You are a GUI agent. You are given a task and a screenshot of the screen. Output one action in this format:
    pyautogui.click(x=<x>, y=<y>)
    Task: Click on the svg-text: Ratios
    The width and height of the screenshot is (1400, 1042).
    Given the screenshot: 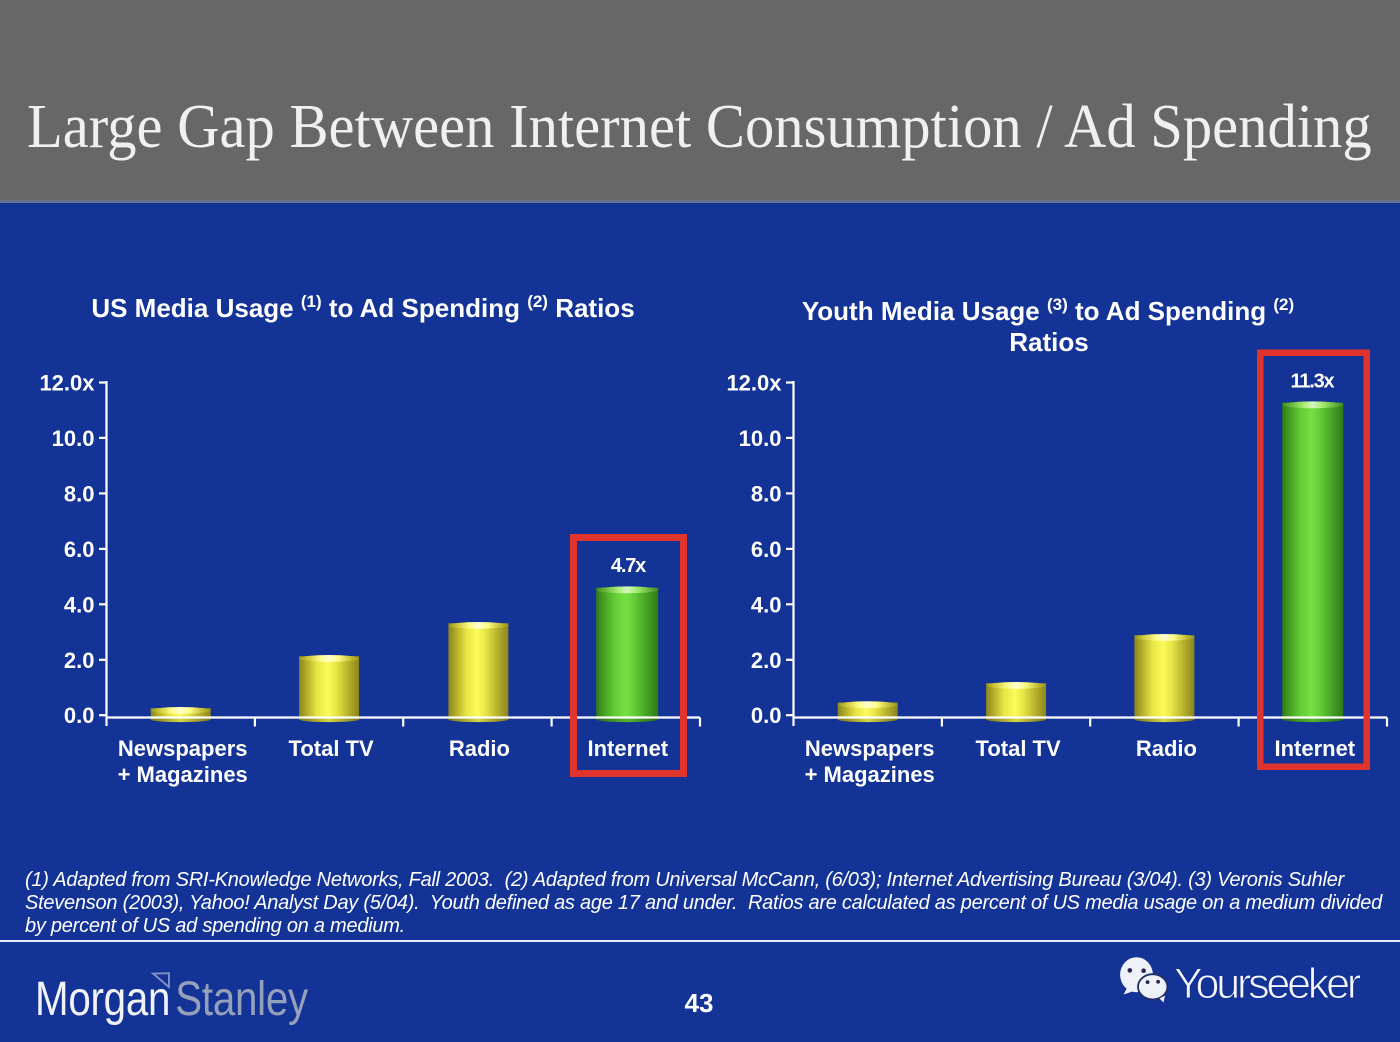 What is the action you would take?
    pyautogui.click(x=1048, y=342)
    